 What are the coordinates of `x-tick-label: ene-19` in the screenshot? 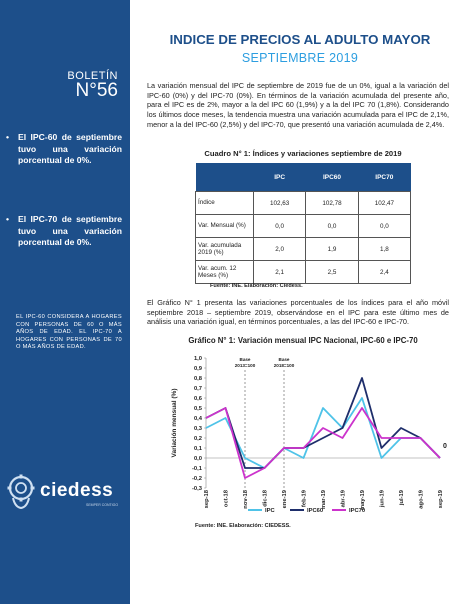 It's located at (285, 498).